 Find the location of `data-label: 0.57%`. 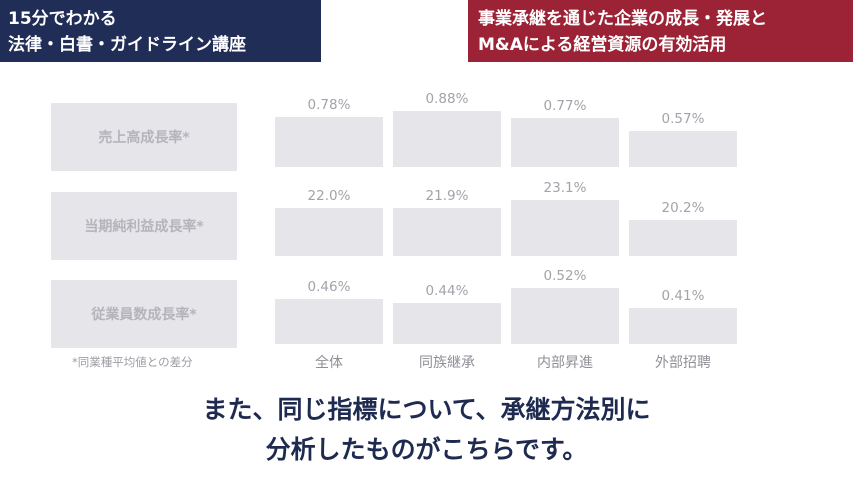

data-label: 0.57% is located at coordinates (683, 119).